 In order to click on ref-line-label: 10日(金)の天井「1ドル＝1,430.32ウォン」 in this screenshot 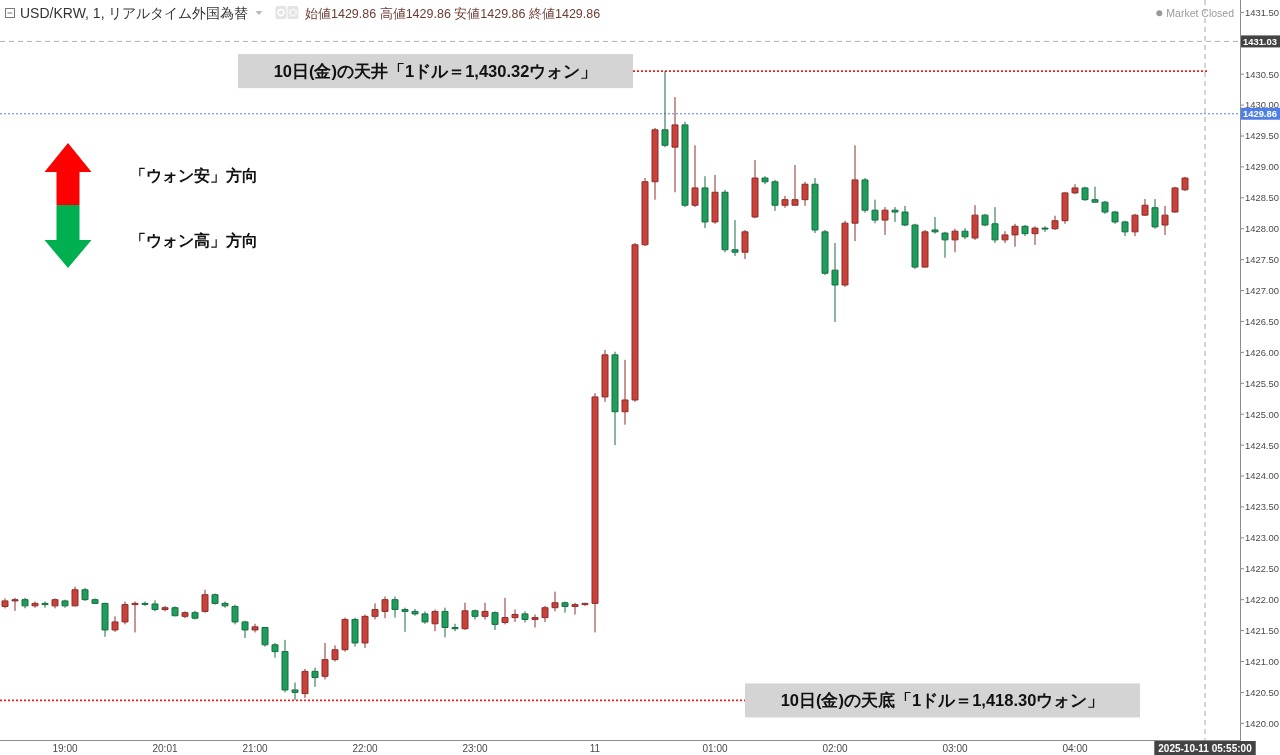, I will do `click(435, 71)`.